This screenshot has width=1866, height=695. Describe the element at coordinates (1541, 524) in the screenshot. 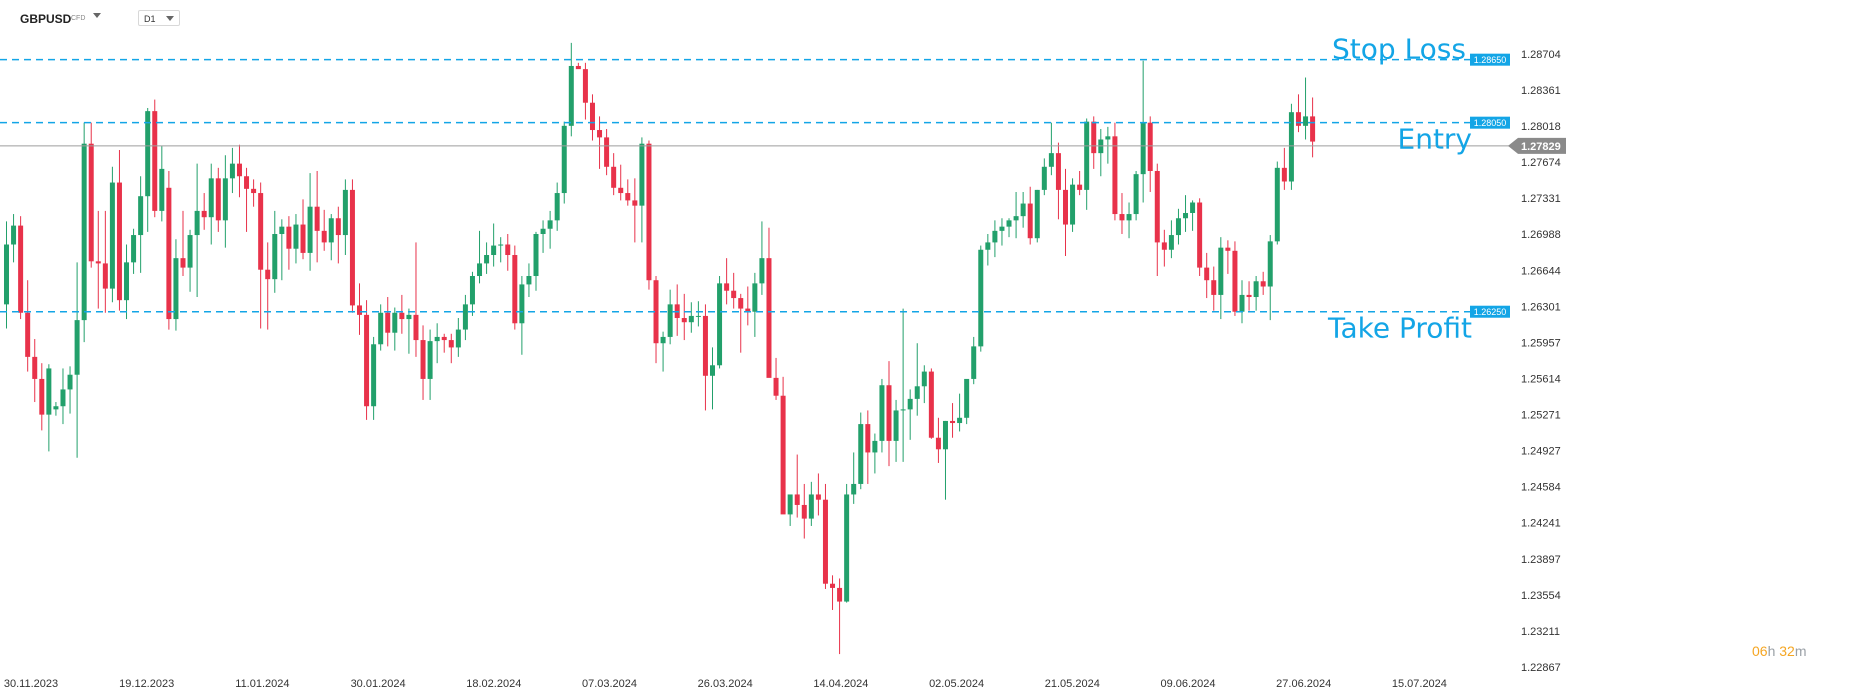

I see `y-tick-label: 1.24241` at that location.